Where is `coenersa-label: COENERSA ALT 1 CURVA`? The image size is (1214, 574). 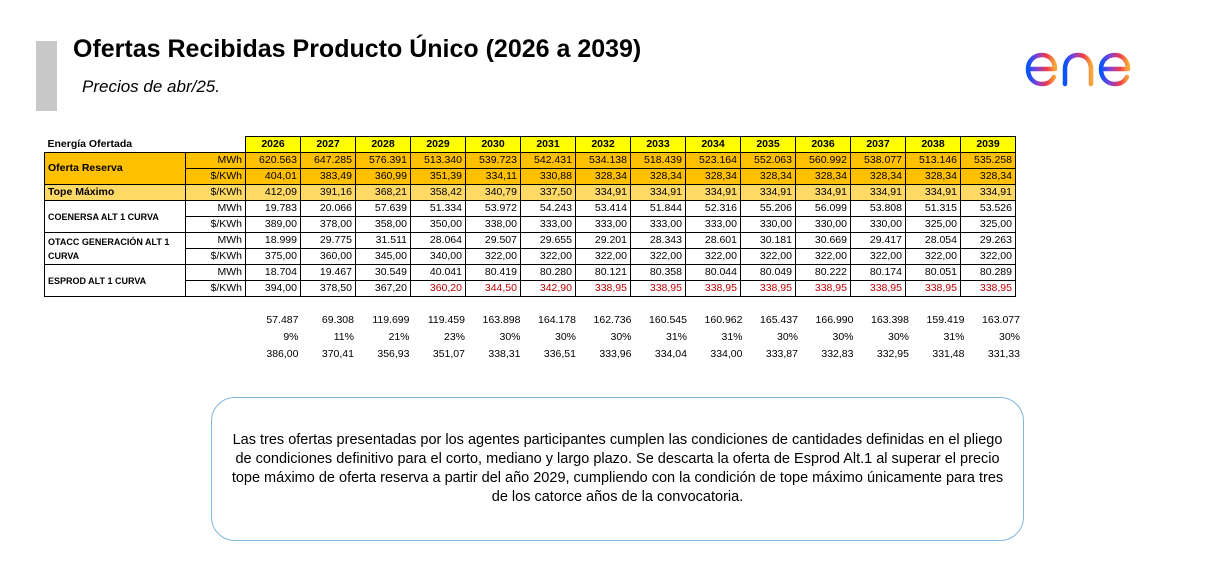 coenersa-label: COENERSA ALT 1 CURVA is located at coordinates (115, 216).